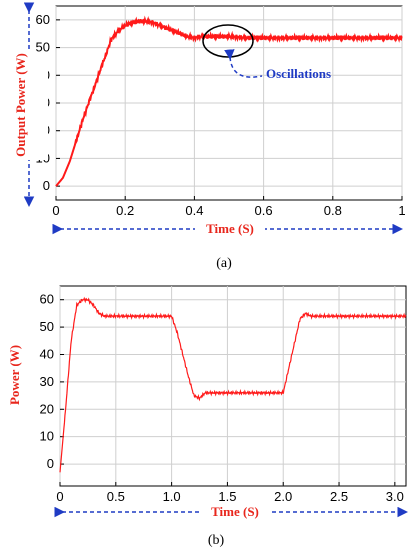 The height and width of the screenshot is (550, 418). I want to click on chart-b-ylabel: Power (W), so click(14, 375).